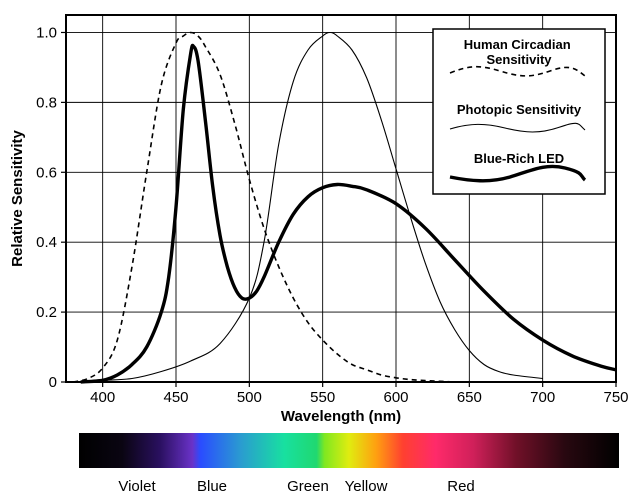 The image size is (640, 503). What do you see at coordinates (175, 397) in the screenshot?
I see `x-tick-label: 450` at bounding box center [175, 397].